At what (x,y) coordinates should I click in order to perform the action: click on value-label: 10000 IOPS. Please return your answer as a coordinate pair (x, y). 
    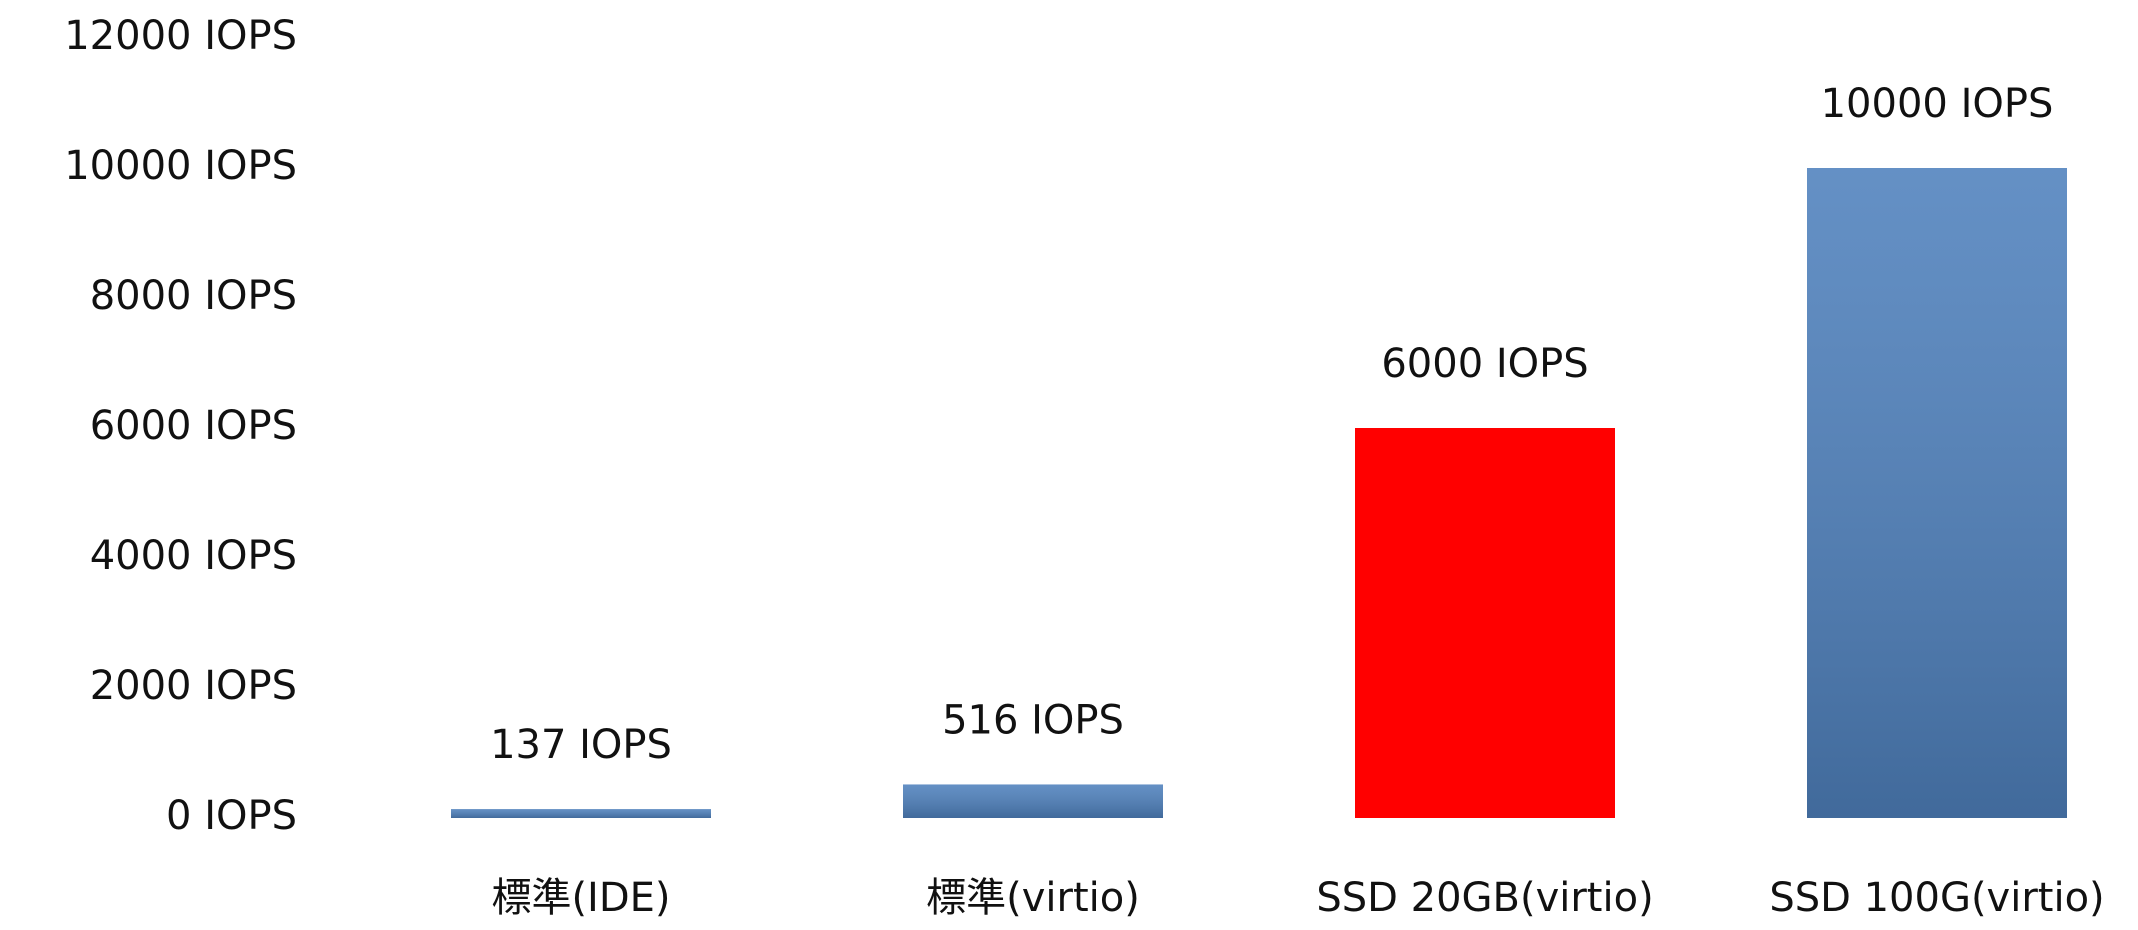
    Looking at the image, I should click on (1937, 104).